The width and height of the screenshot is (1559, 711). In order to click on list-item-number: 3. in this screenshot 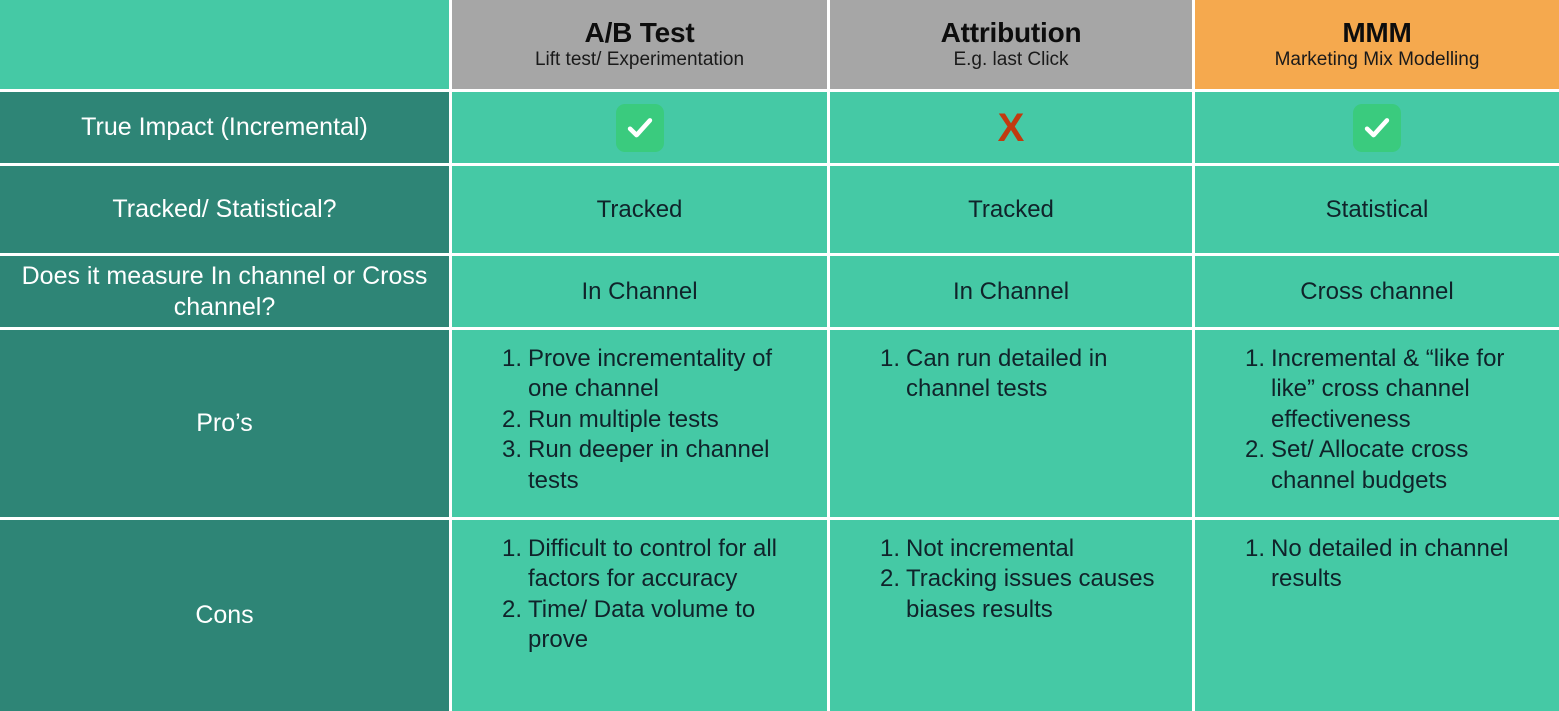, I will do `click(512, 450)`.